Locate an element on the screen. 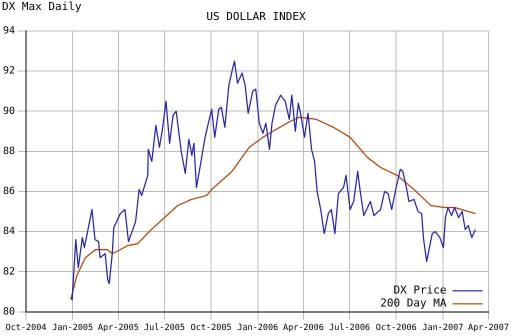 The image size is (512, 336). y-tick-label: 82 is located at coordinates (9, 272).